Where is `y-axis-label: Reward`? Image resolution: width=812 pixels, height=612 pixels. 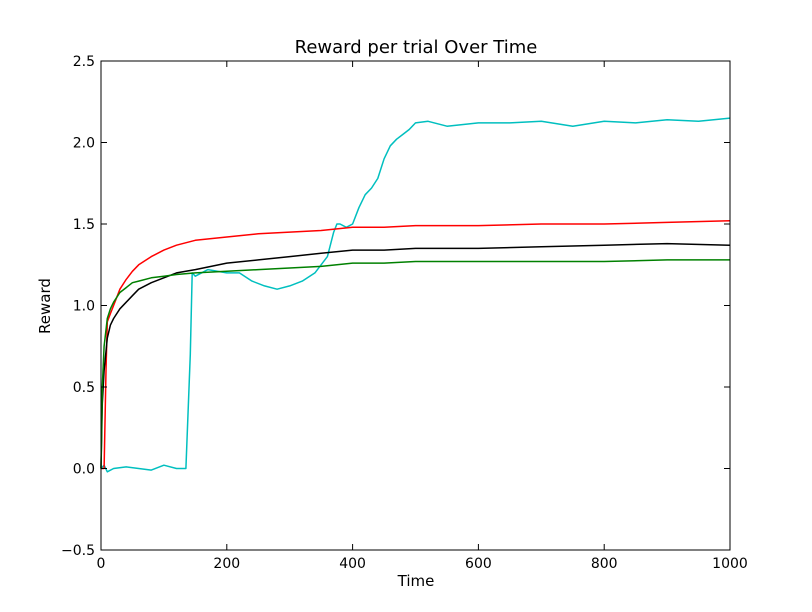
y-axis-label: Reward is located at coordinates (45, 306).